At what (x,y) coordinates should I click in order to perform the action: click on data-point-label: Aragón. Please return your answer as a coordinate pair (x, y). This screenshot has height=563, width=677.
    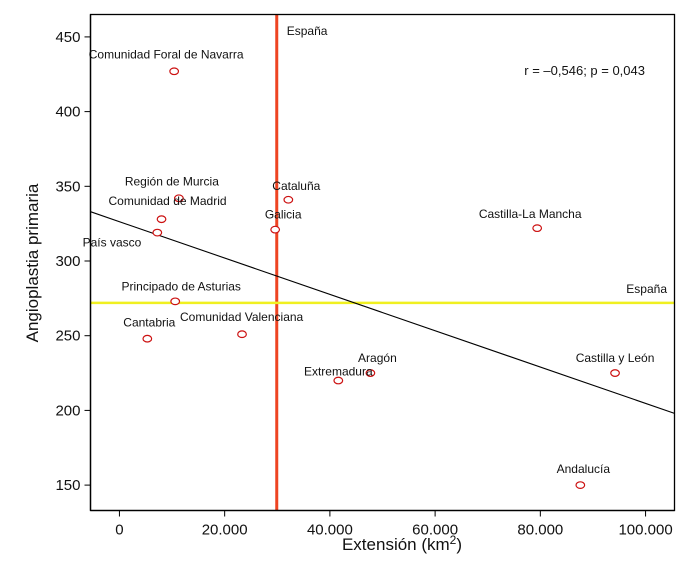
    Looking at the image, I should click on (377, 358).